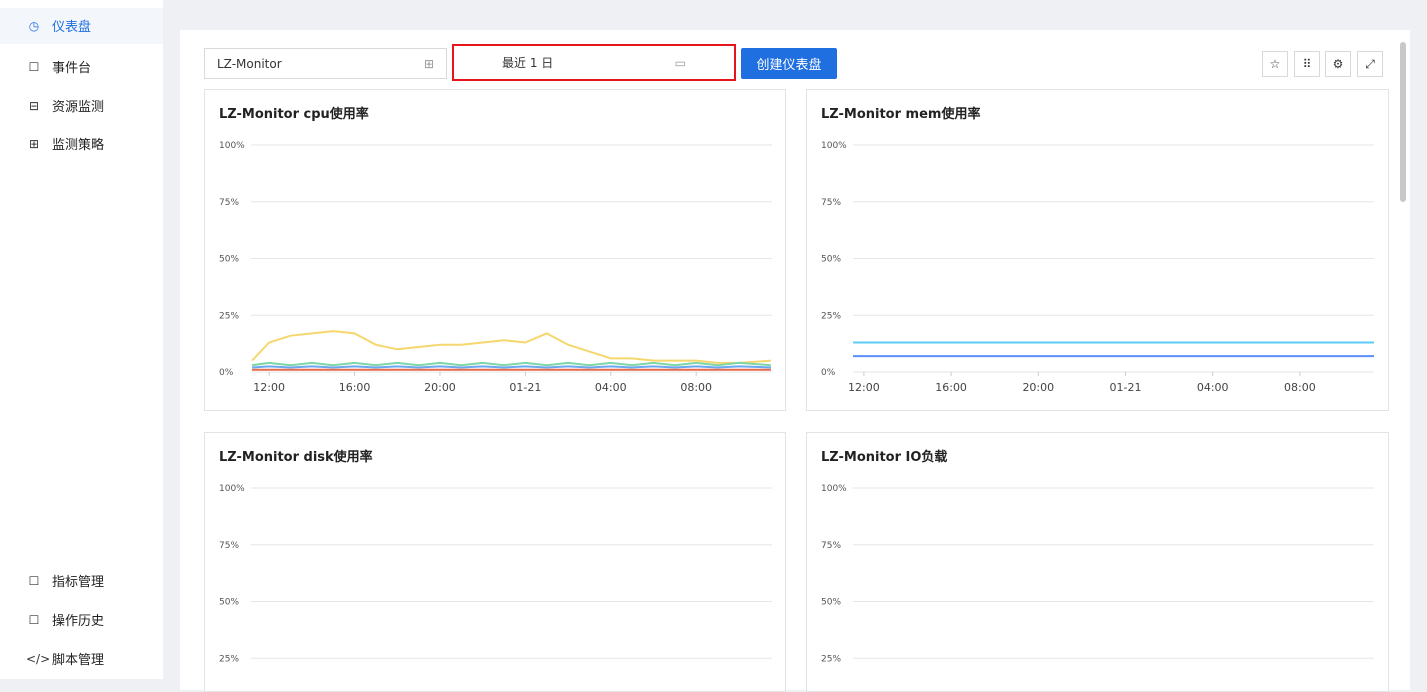  I want to click on fullscreen-button: ⤢, so click(1370, 64).